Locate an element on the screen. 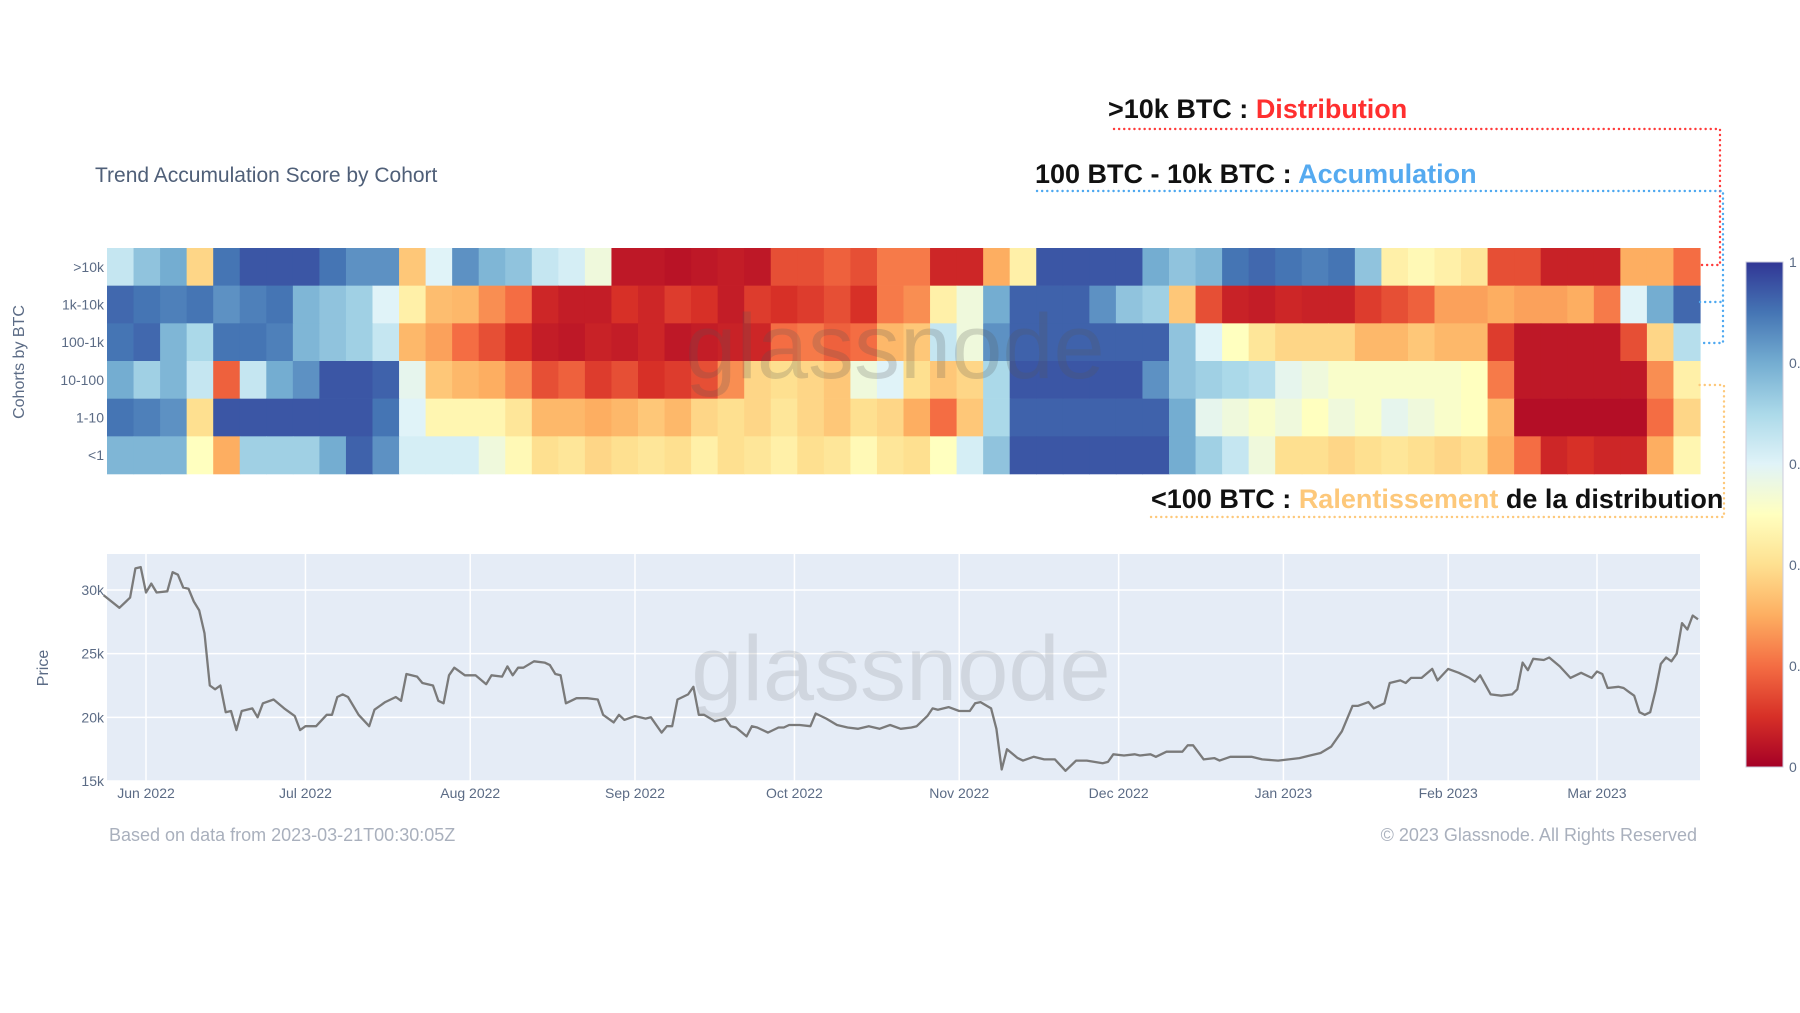  colorbar-tick-labels: 1 0.8 0.6 0.4 0.2 0 is located at coordinates (1794, 514).